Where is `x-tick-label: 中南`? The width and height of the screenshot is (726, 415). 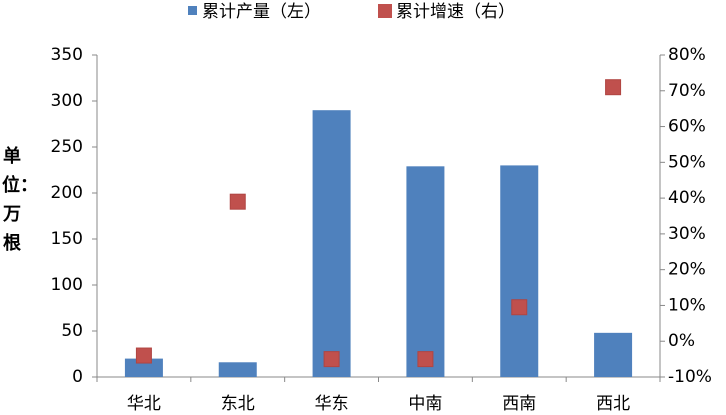
x-tick-label: 中南 is located at coordinates (425, 404).